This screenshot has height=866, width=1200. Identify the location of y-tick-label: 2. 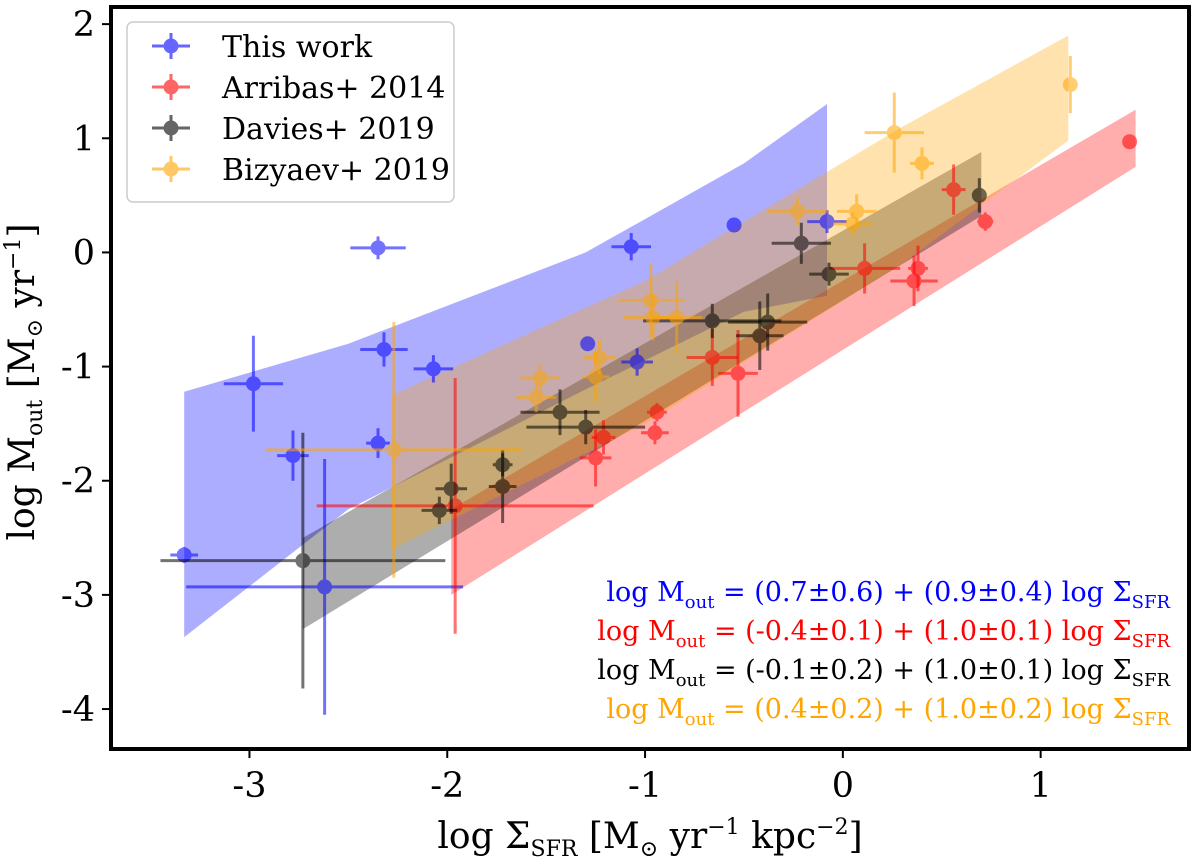
(84, 25).